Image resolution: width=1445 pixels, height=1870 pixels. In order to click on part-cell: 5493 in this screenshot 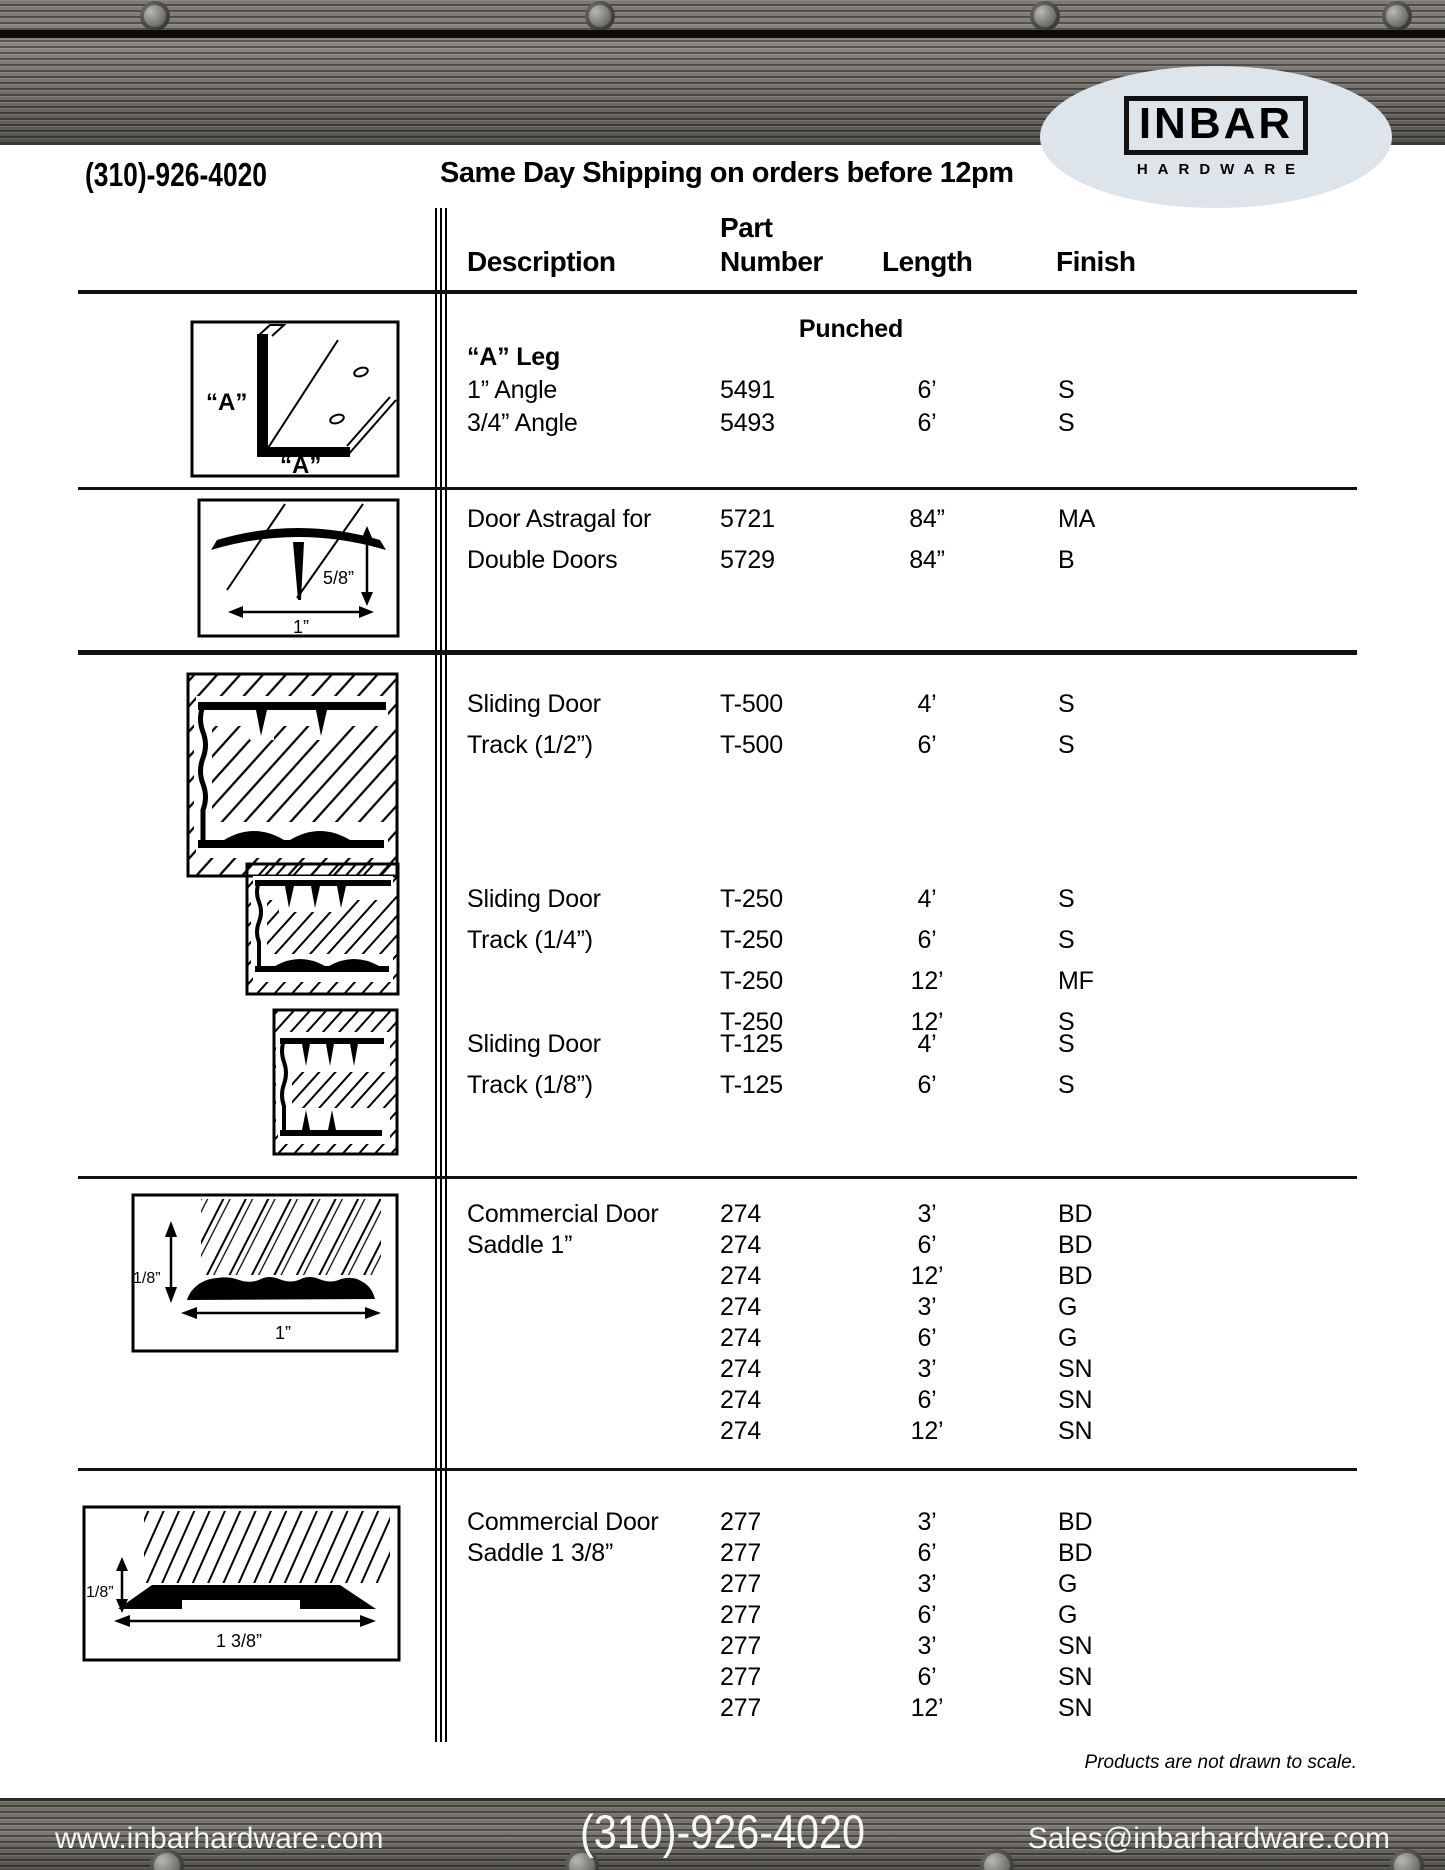, I will do `click(747, 423)`.